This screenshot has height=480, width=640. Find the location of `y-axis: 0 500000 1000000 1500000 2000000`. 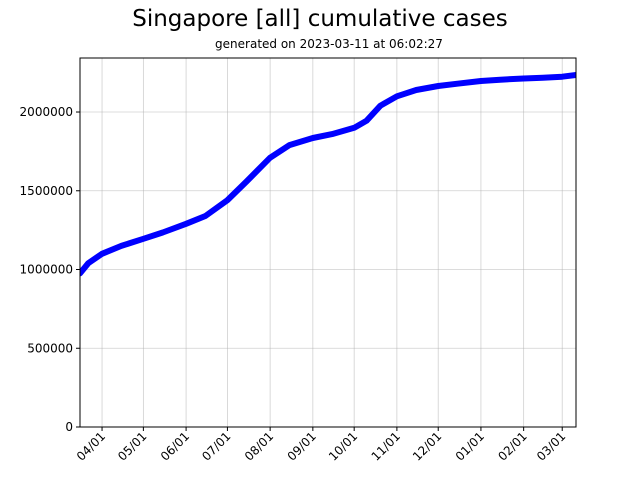

y-axis: 0 500000 1000000 1500000 2000000 is located at coordinates (50, 269).